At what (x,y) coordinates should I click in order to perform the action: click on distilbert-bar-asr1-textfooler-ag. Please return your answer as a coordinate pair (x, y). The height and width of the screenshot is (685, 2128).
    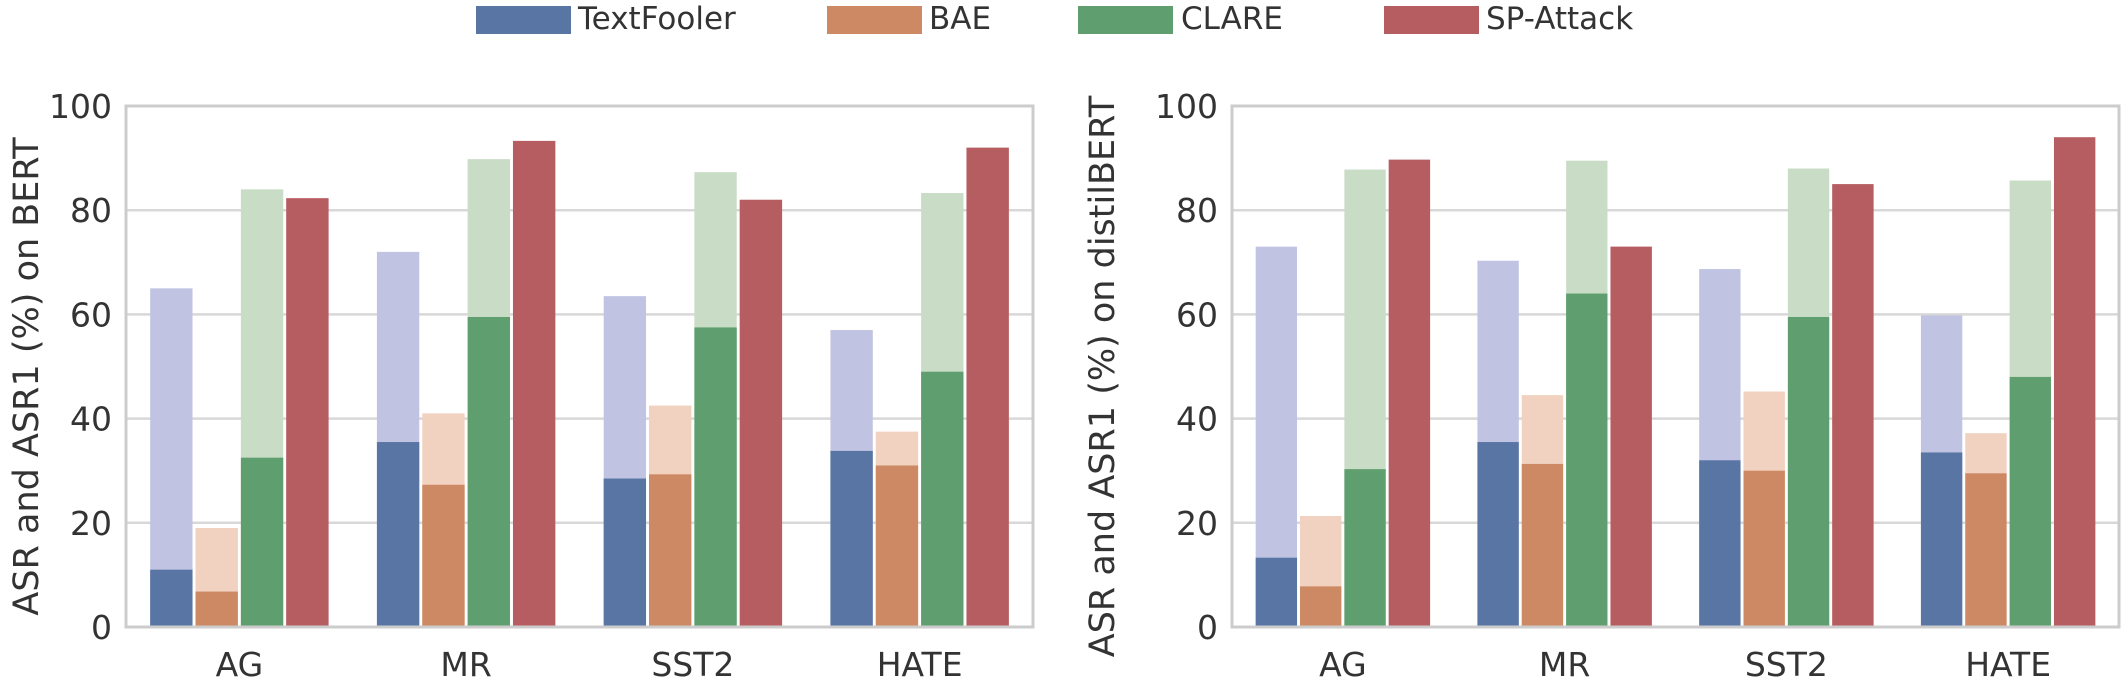
    Looking at the image, I should click on (1276, 592).